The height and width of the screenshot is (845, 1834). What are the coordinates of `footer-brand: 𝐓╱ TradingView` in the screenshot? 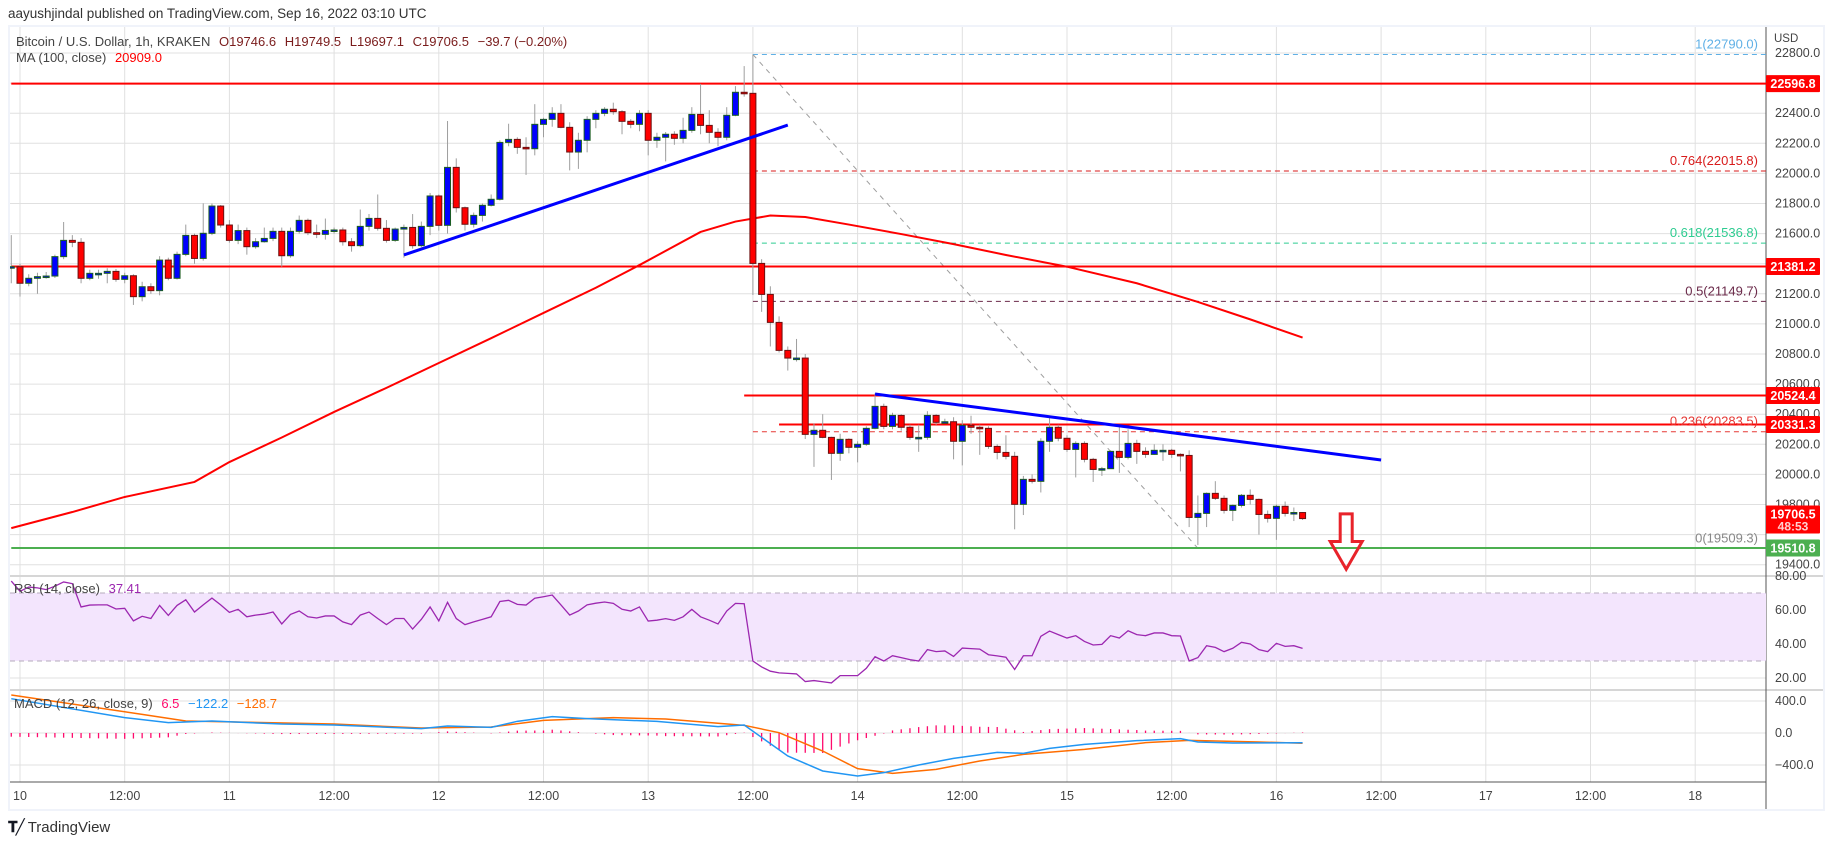 It's located at (59, 827).